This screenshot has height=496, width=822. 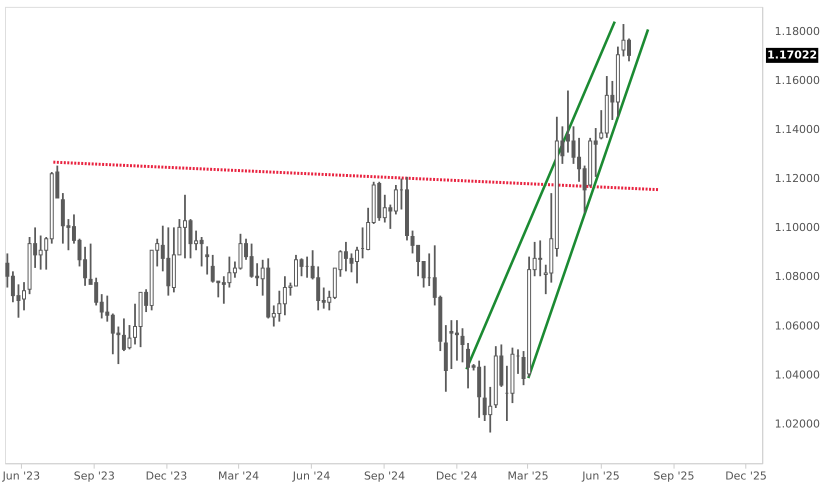 I want to click on y-tick-label: 1.08000, so click(x=797, y=277).